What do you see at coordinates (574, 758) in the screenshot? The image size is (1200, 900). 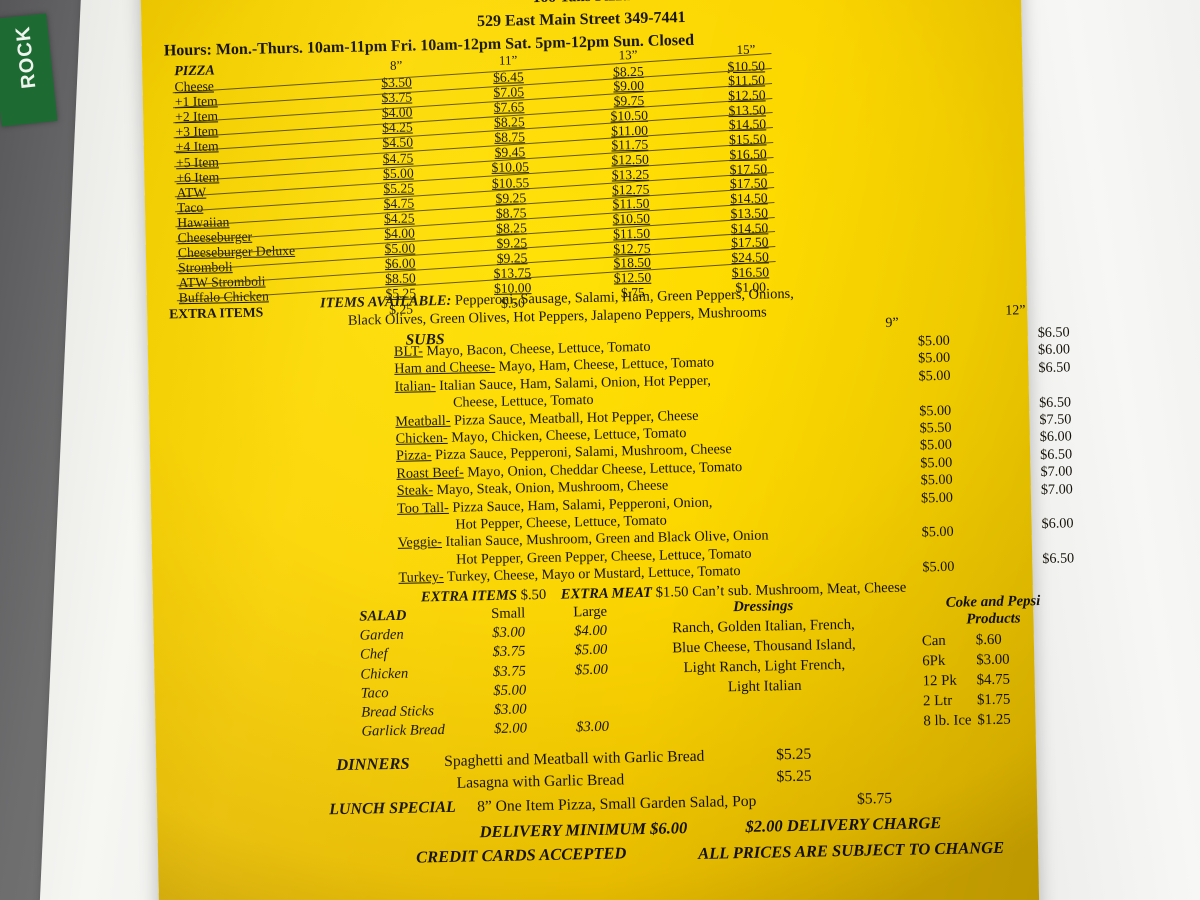 I see `dinner-item-1: Spaghetti and Meatball with Garlic Bread` at bounding box center [574, 758].